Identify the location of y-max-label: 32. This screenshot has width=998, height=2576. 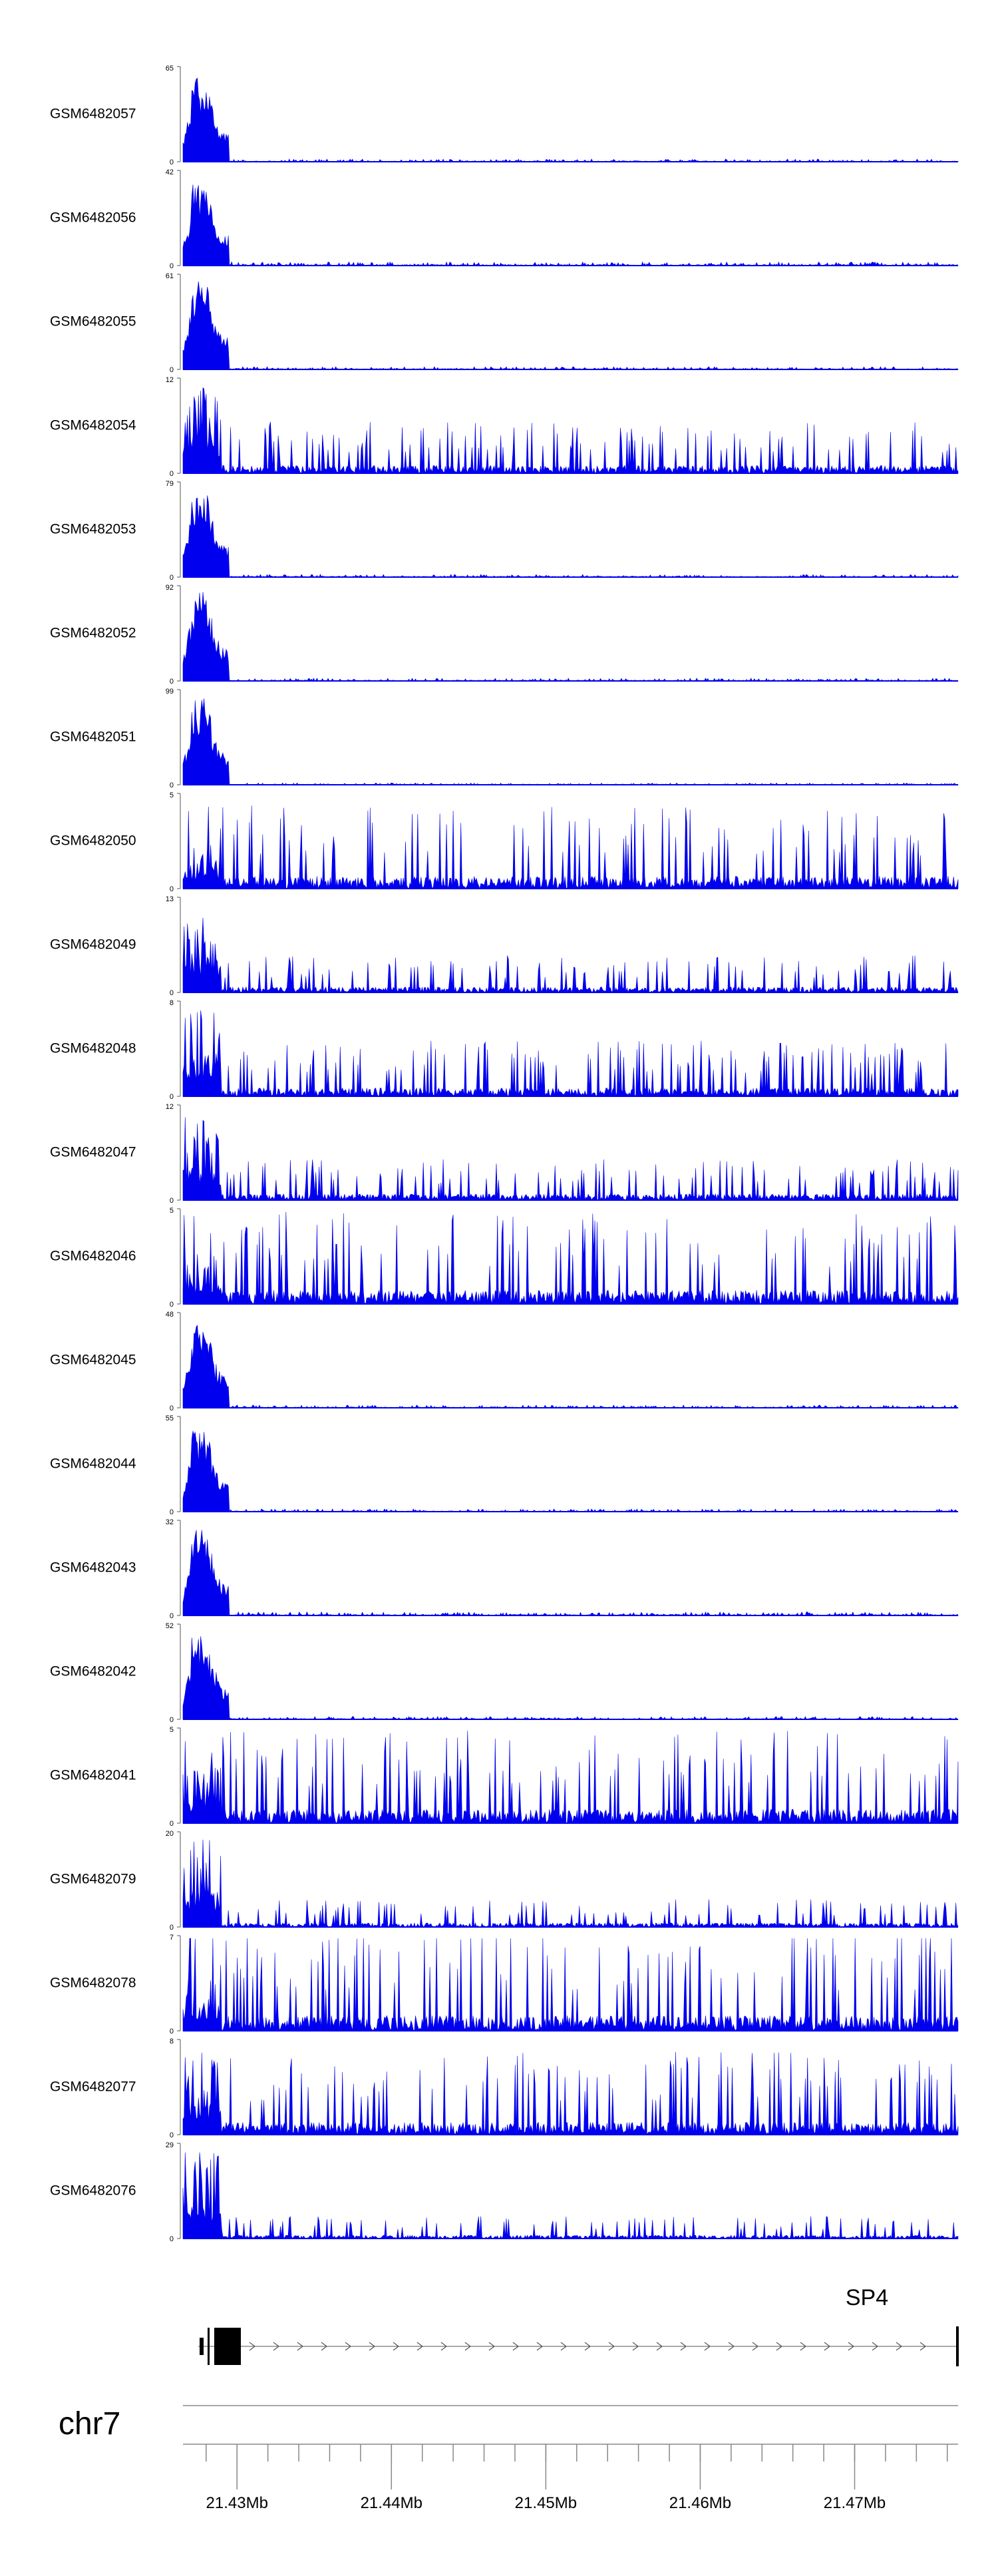
(170, 1522).